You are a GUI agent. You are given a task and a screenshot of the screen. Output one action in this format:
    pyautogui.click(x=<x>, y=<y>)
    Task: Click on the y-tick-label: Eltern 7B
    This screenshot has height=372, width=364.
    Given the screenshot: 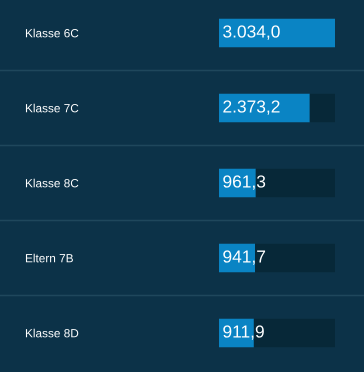 What is the action you would take?
    pyautogui.click(x=49, y=258)
    